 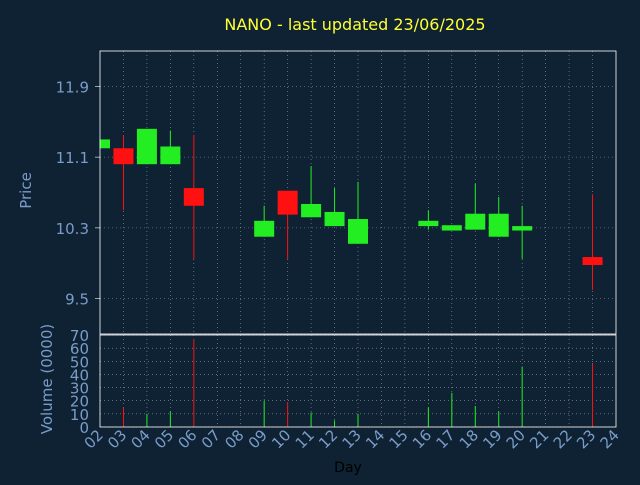 What do you see at coordinates (79, 389) in the screenshot?
I see `volume-tick-label: 30` at bounding box center [79, 389].